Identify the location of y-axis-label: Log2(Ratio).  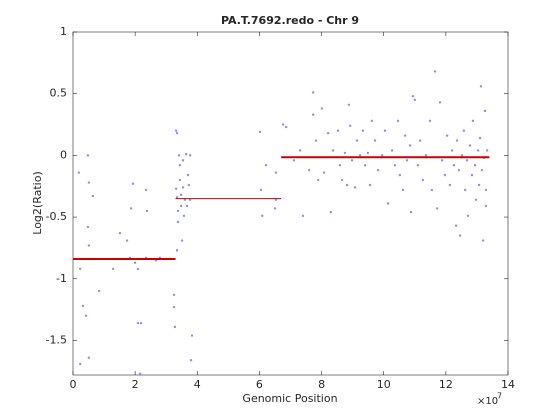
(37, 202).